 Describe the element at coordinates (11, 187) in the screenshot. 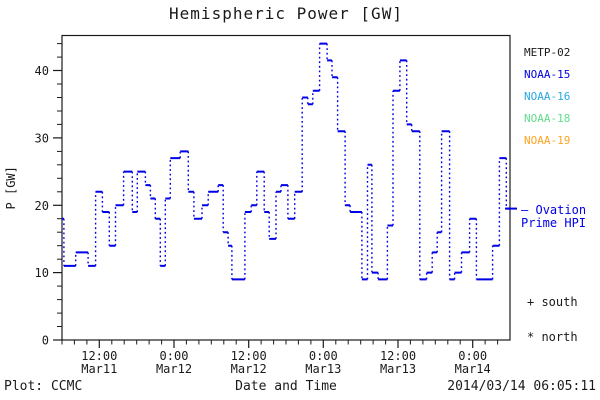

I see `y-axis-label: P [GW]` at that location.